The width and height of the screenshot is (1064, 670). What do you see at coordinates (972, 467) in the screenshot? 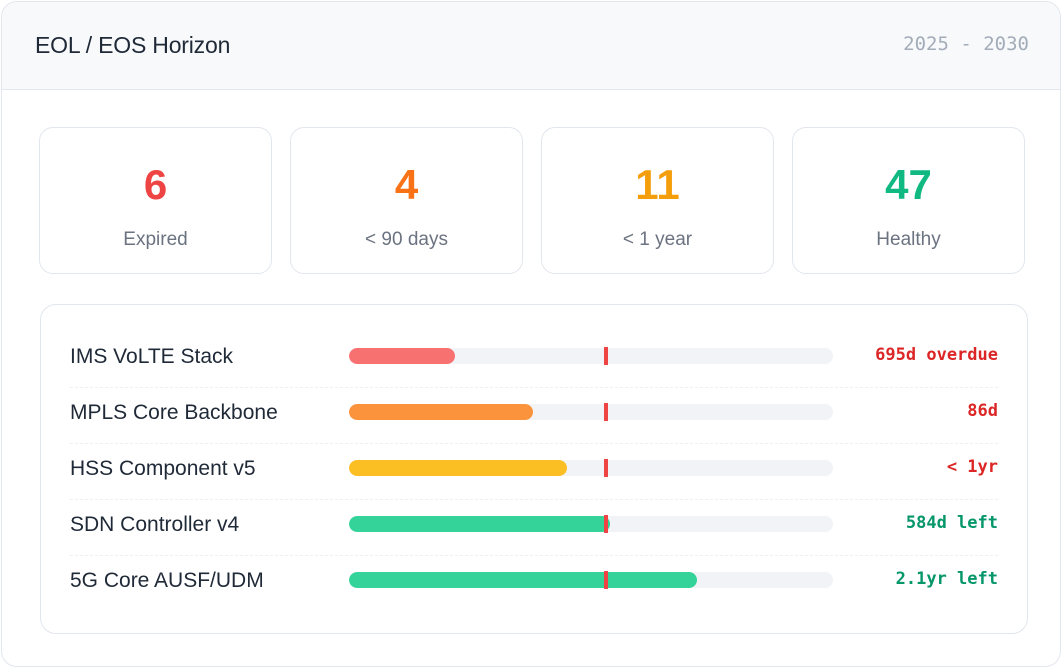
I see `item-status: < 1yr` at bounding box center [972, 467].